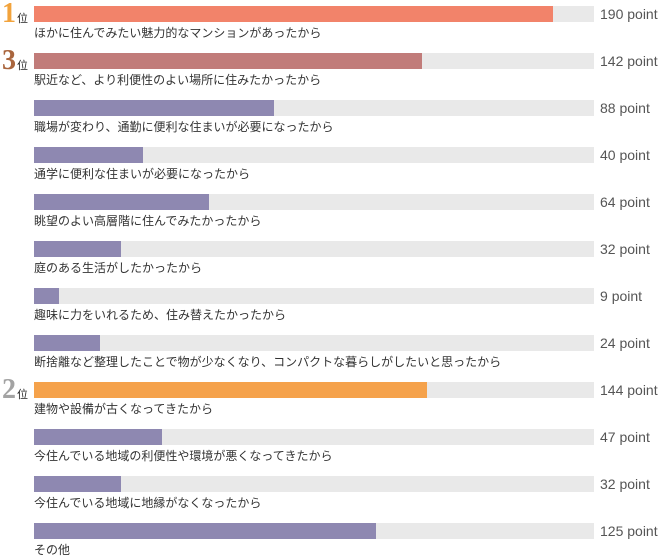  I want to click on rank-number: 1, so click(9, 14).